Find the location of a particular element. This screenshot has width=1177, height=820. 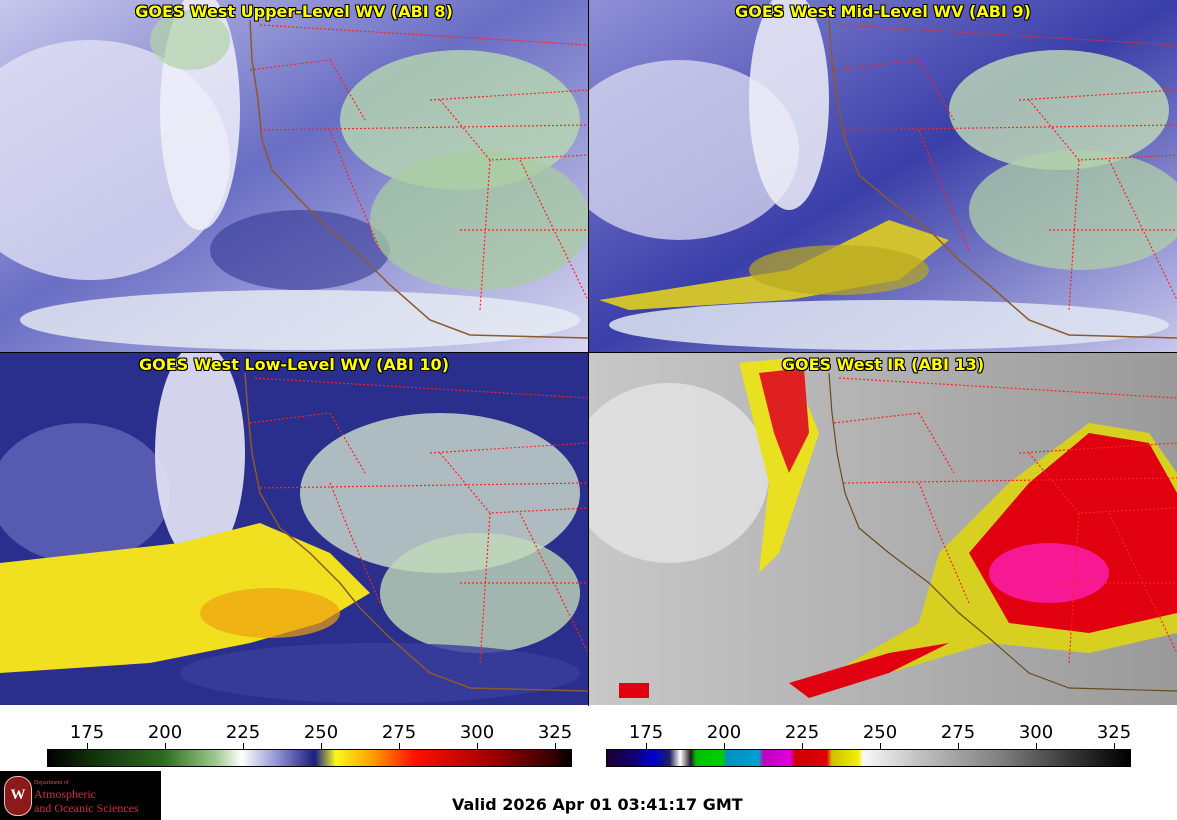

logo-dept-text: Department of is located at coordinates (51, 783).